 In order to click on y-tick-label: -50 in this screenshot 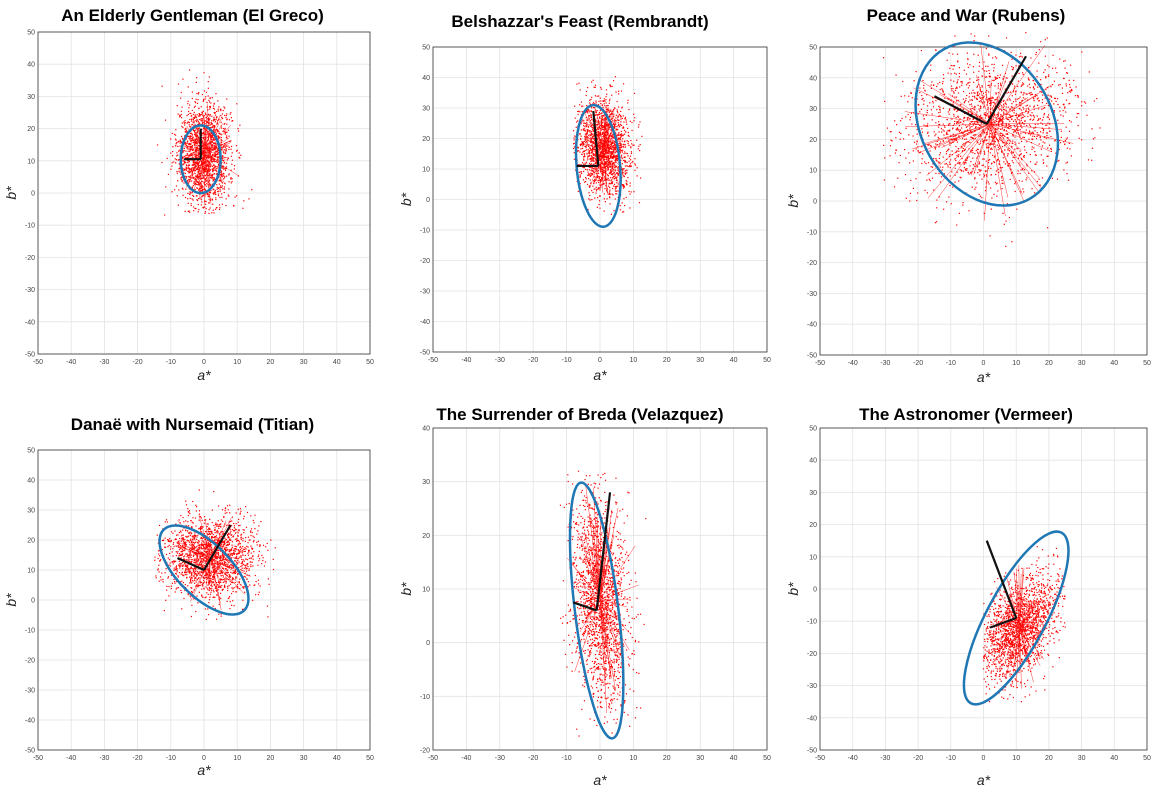, I will do `click(425, 353)`.